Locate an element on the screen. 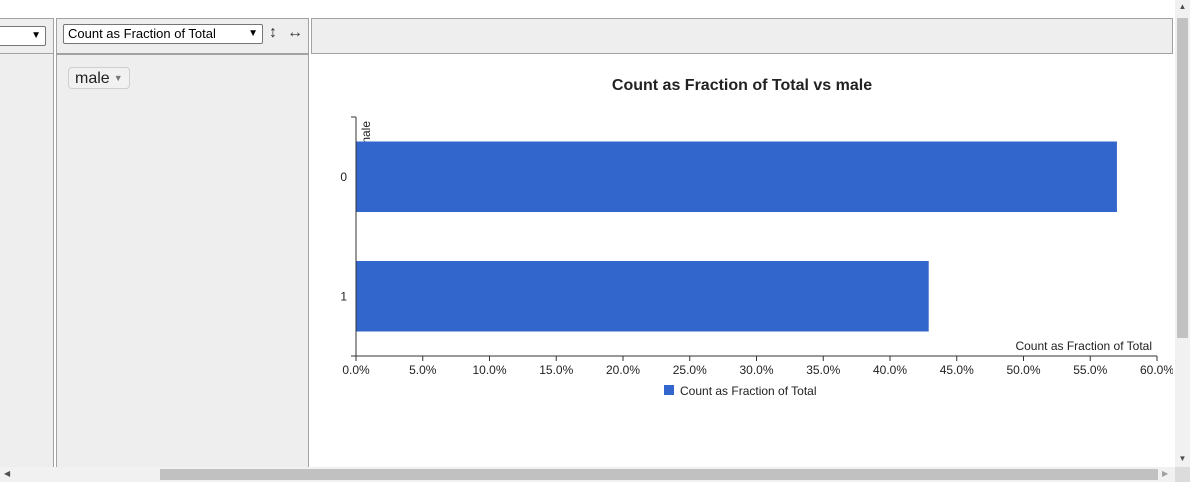 The image size is (1190, 482). unused-fields-area is located at coordinates (27, 261).